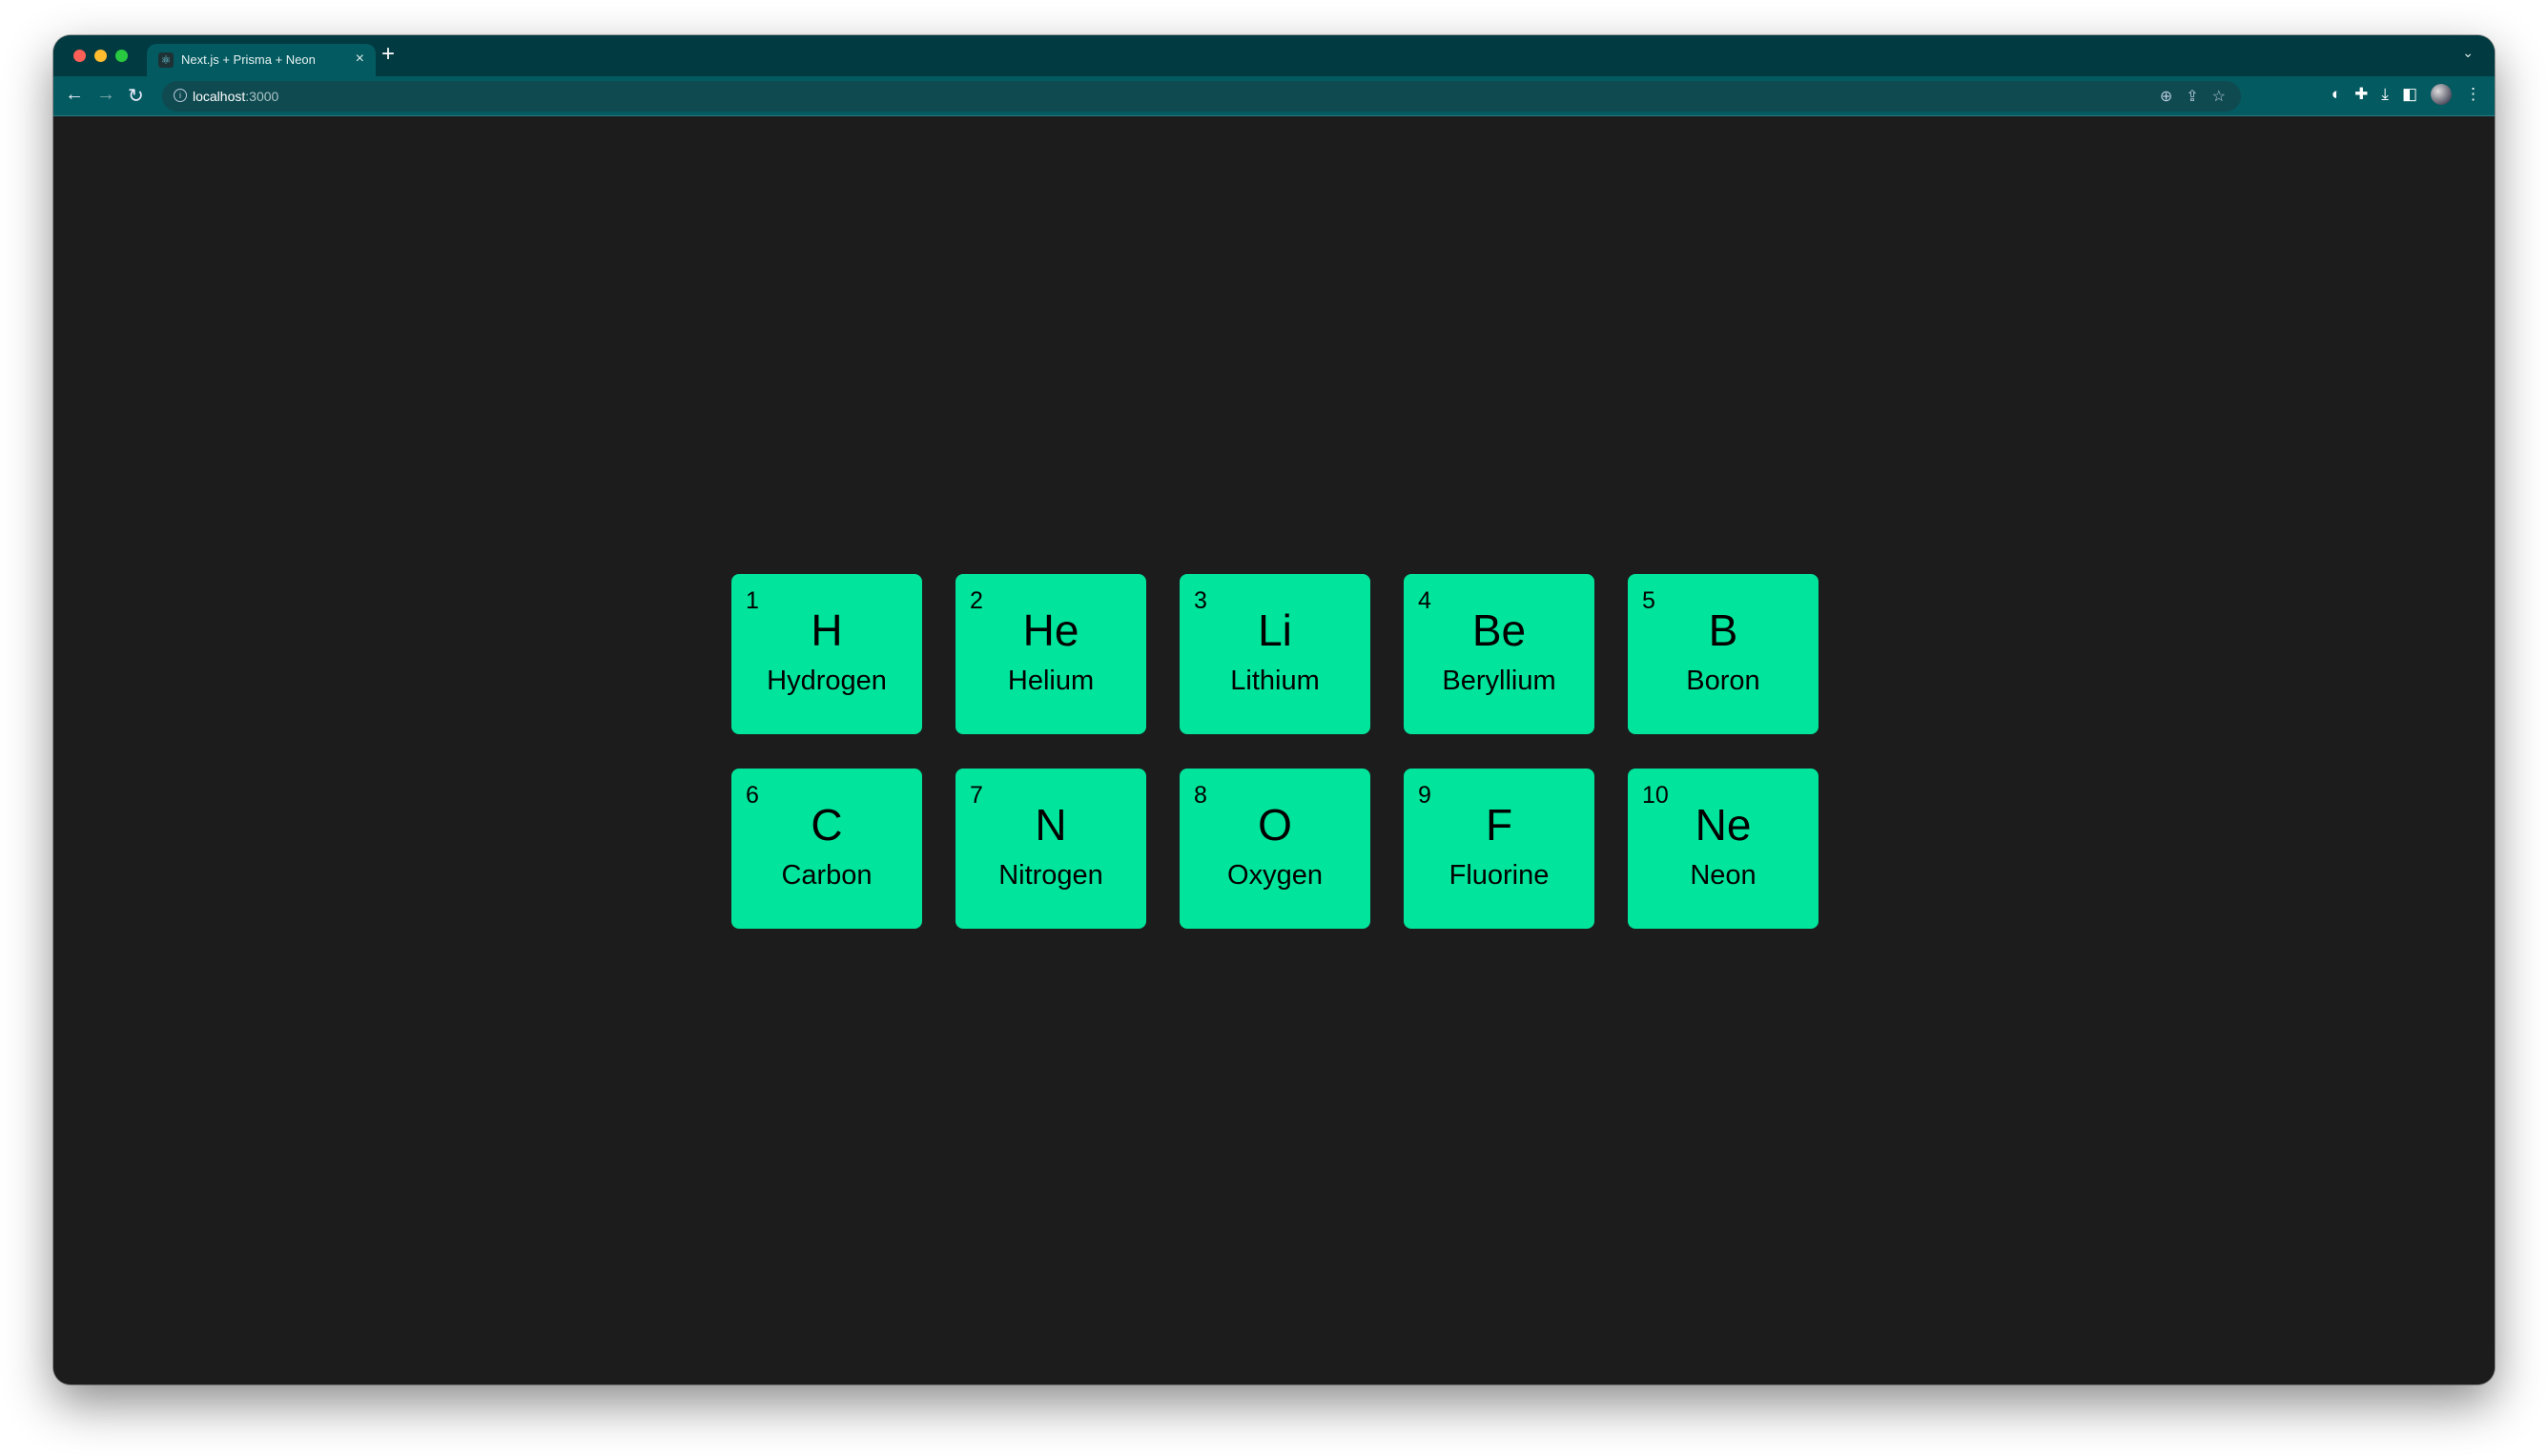 This screenshot has height=1456, width=2548. I want to click on atomic-number: 10, so click(1655, 796).